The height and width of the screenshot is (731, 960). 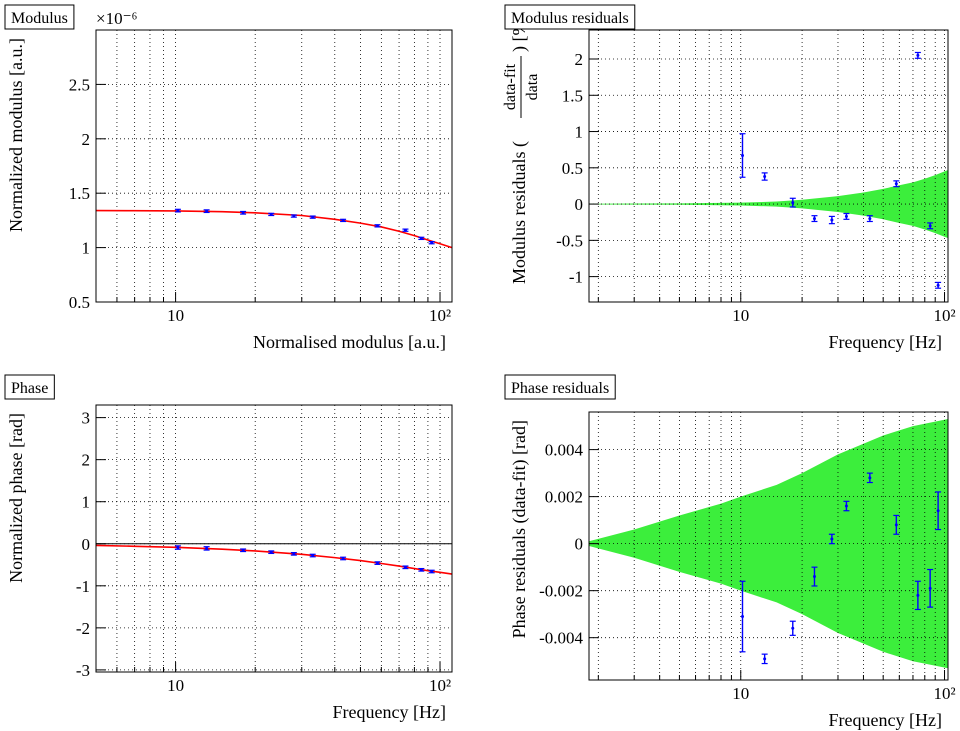 I want to click on panel-title: Phase, so click(x=29, y=388).